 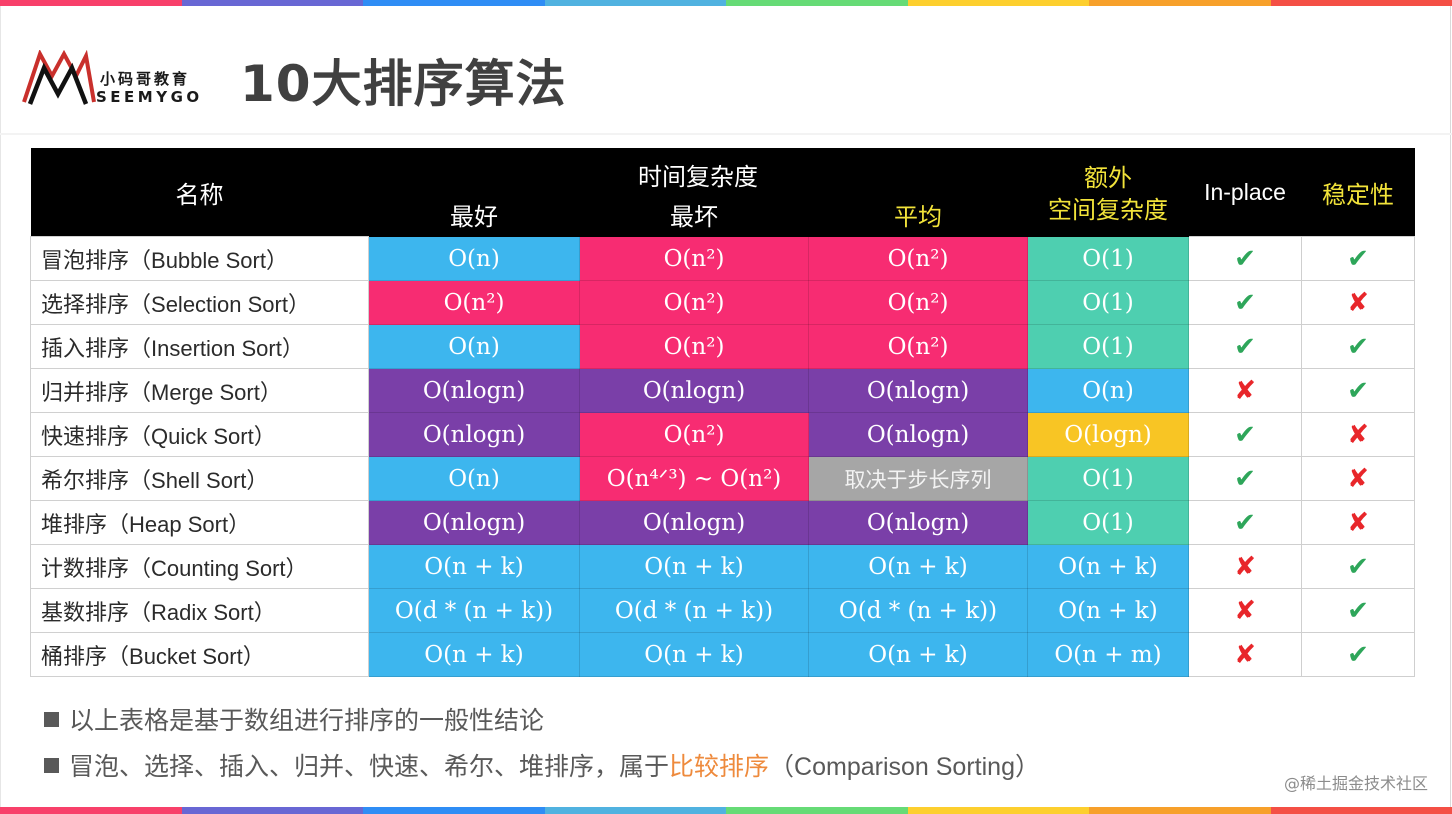 What do you see at coordinates (186, 656) in the screenshot?
I see `algorithm-name-en: Bucket Sort` at bounding box center [186, 656].